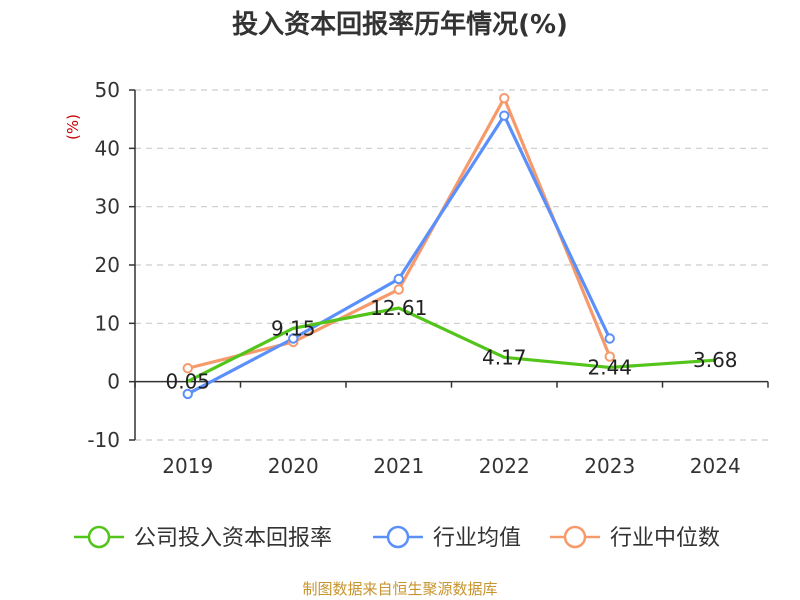 This screenshot has width=800, height=600. I want to click on y-axis-unit: (%), so click(73, 127).